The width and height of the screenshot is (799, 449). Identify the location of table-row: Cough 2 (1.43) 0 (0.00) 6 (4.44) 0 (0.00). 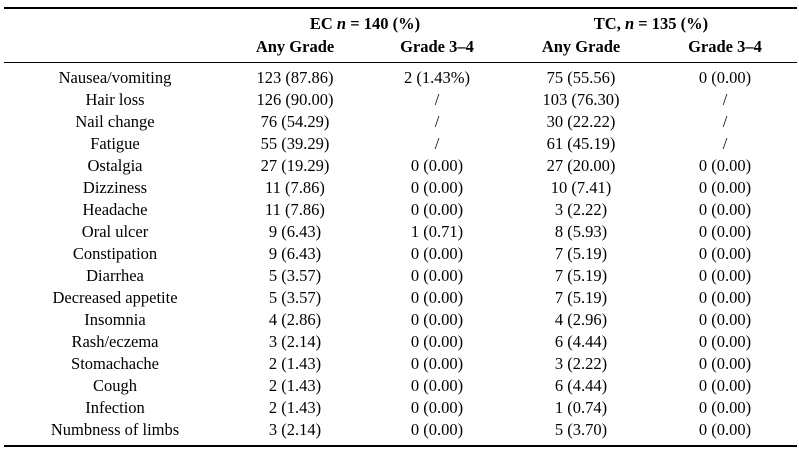
(399, 386).